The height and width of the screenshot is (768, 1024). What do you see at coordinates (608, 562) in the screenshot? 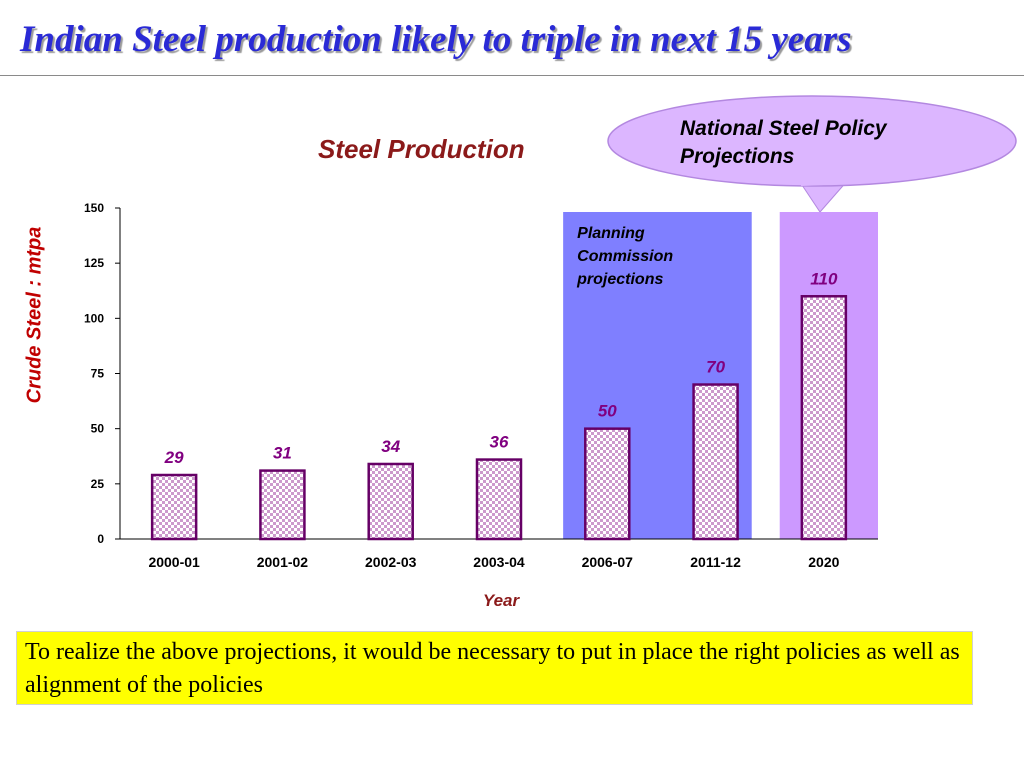
I see `x-tick-label: 2006-07` at bounding box center [608, 562].